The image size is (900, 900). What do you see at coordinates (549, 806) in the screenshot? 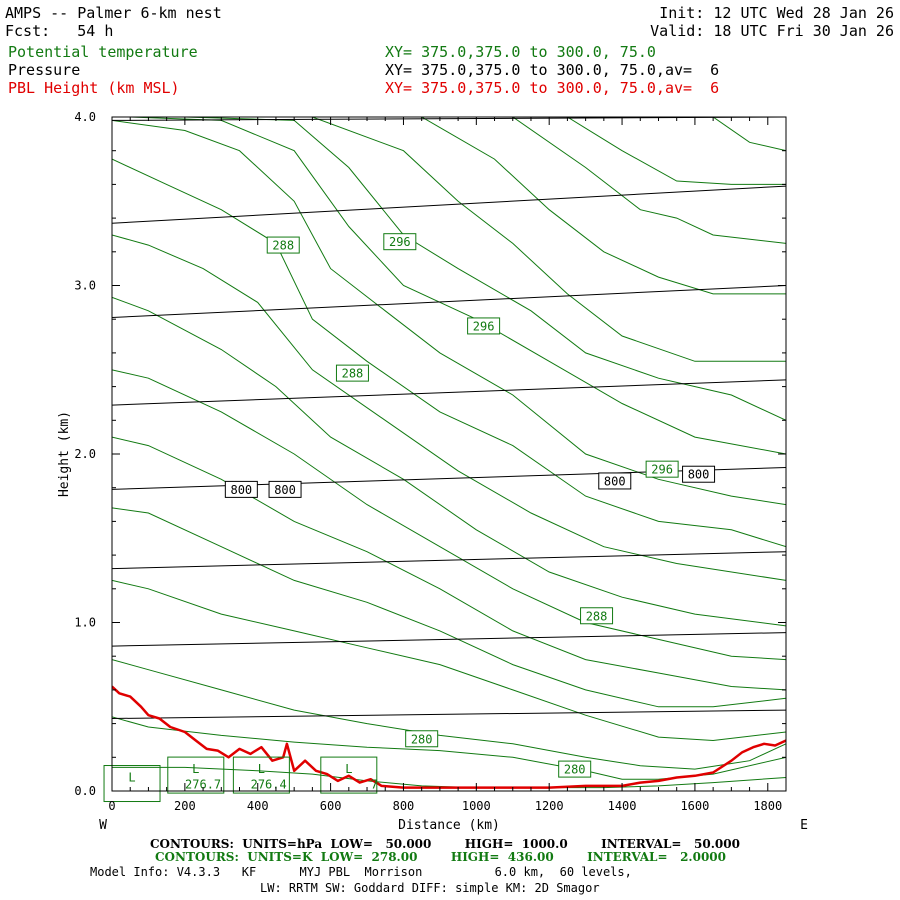
I see `x-tick-label-6: 1200` at bounding box center [549, 806].